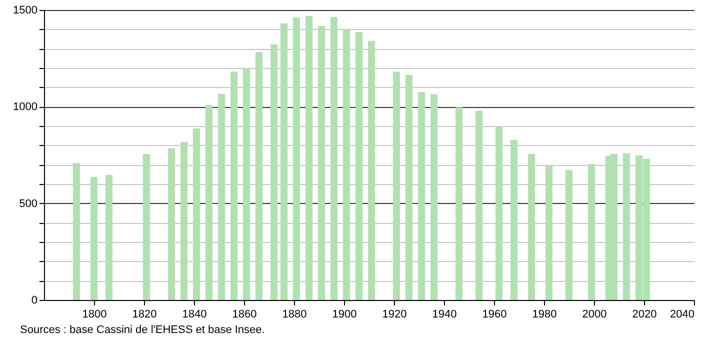 This screenshot has height=340, width=710. What do you see at coordinates (444, 314) in the screenshot?
I see `x-tick-label: 1940` at bounding box center [444, 314].